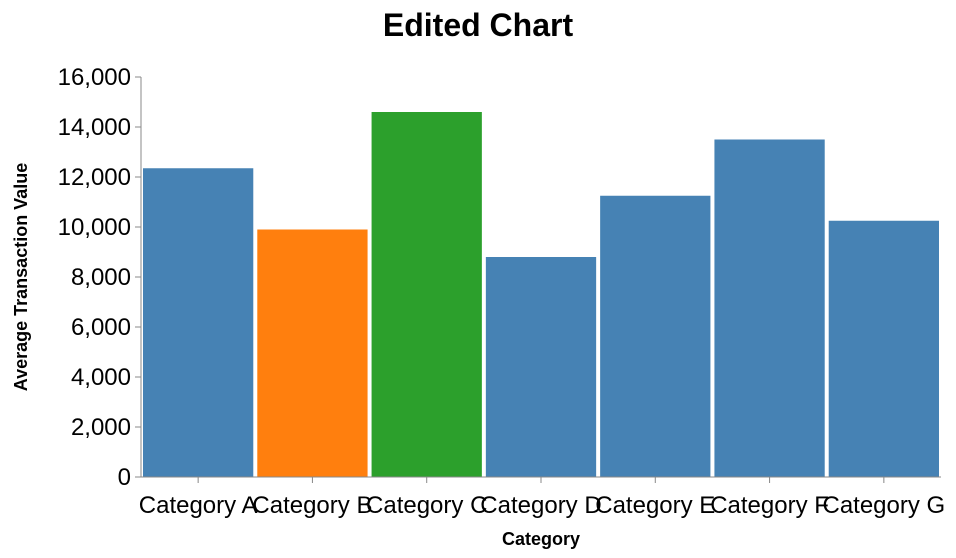  Describe the element at coordinates (769, 308) in the screenshot. I see `bar-category-f` at that location.